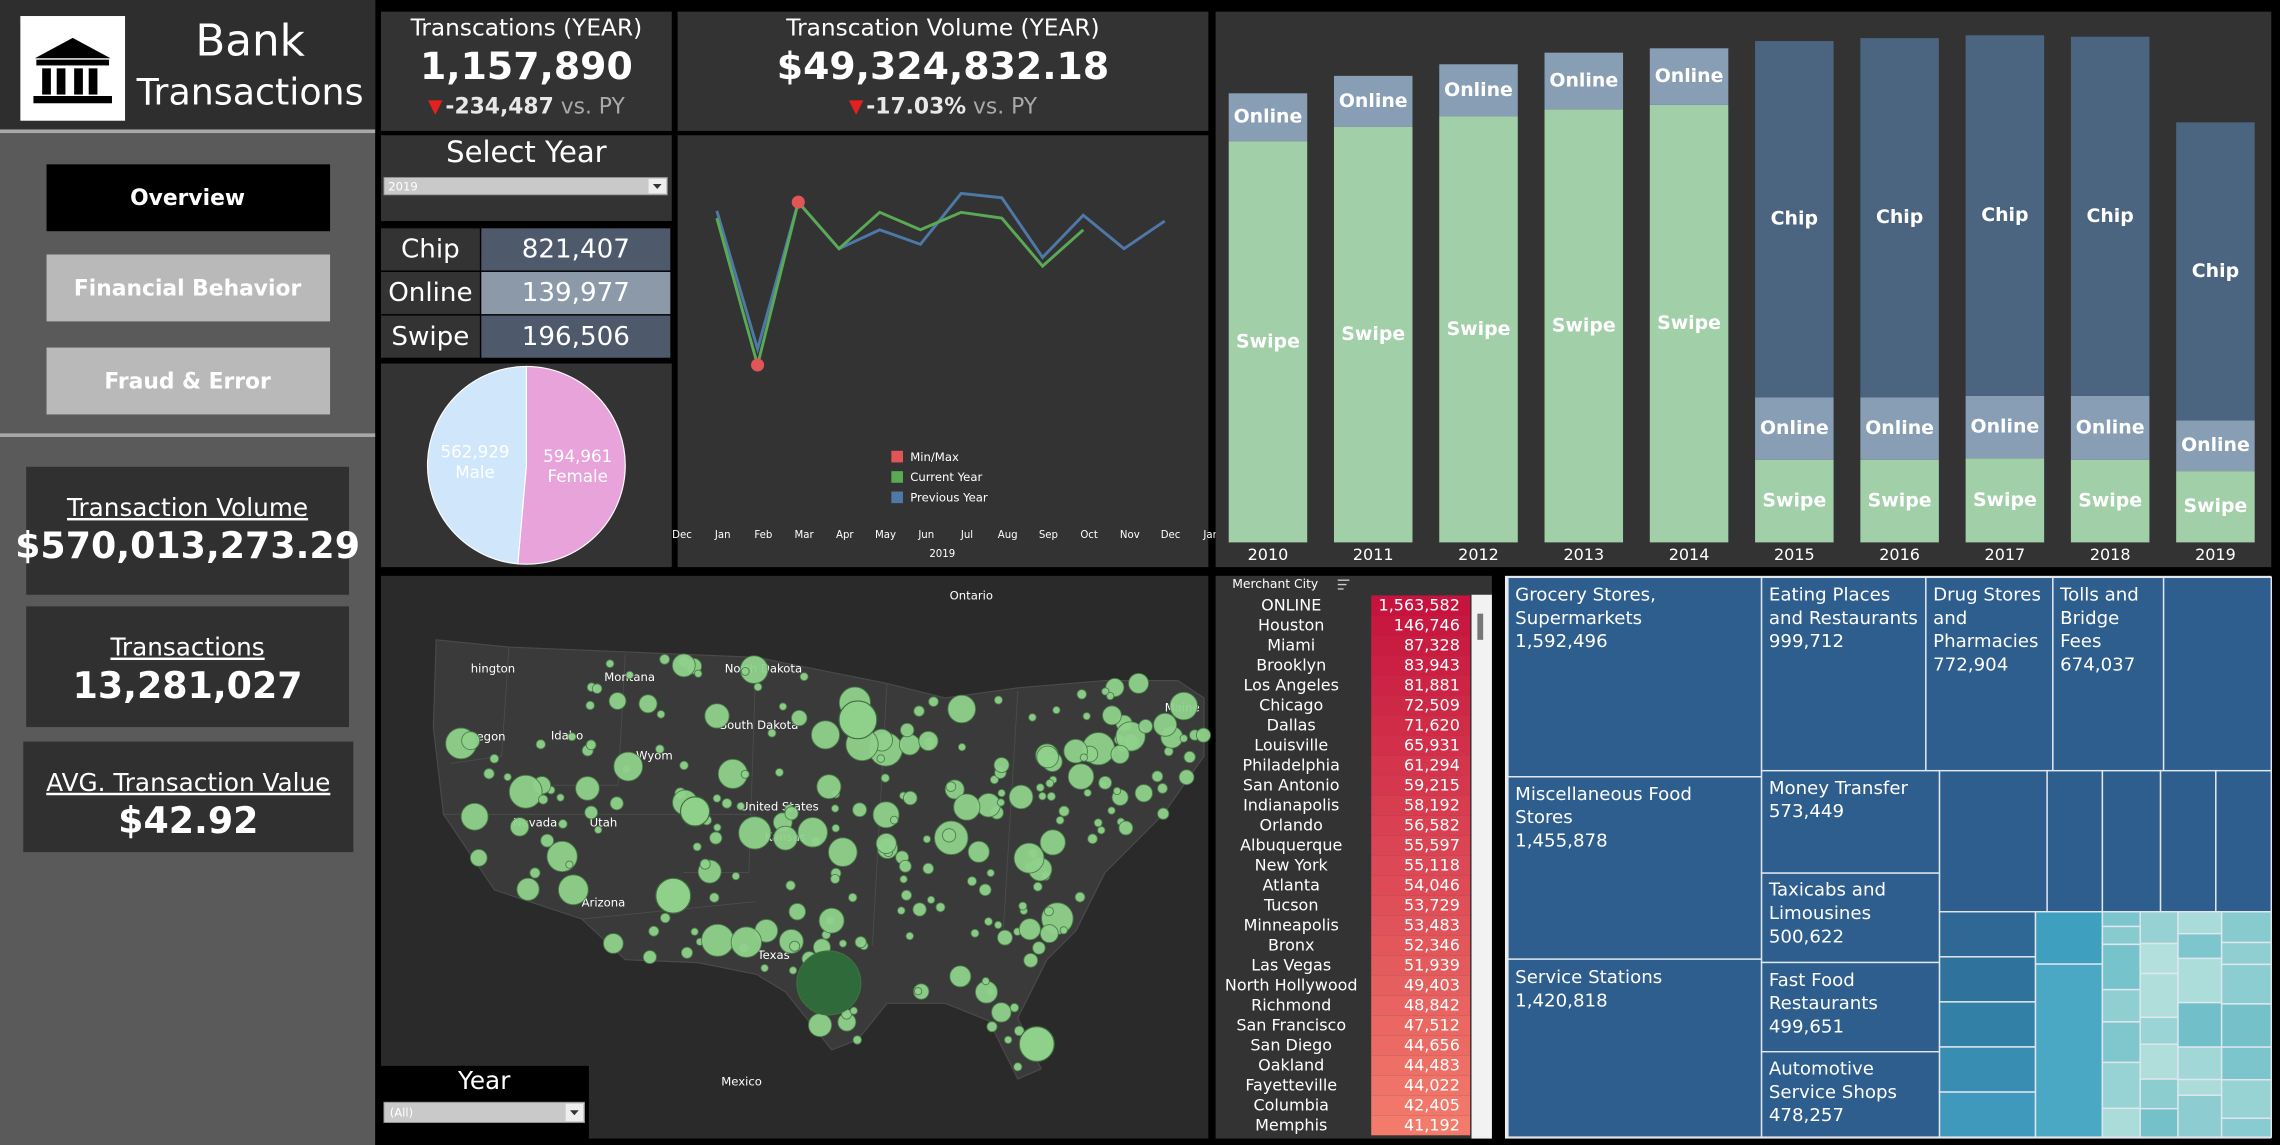 This screenshot has height=1145, width=2280. What do you see at coordinates (885, 535) in the screenshot?
I see `x-tick-label: May` at bounding box center [885, 535].